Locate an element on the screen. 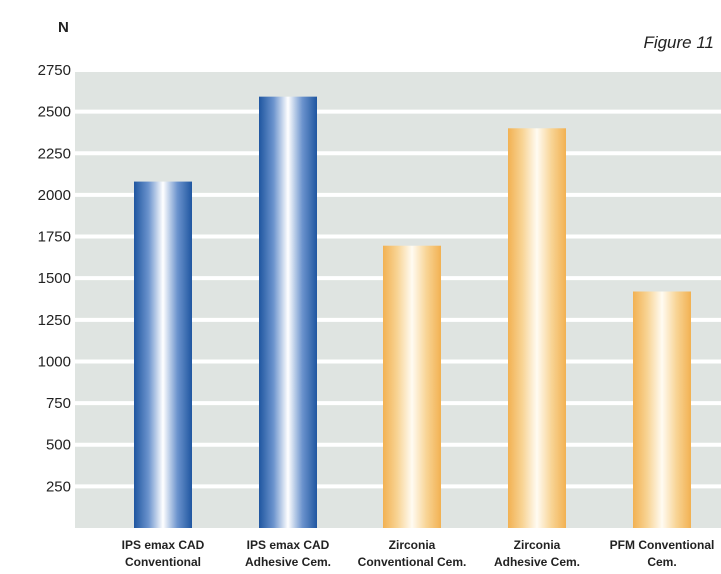 The height and width of the screenshot is (574, 721). y-tick-label: 1000 is located at coordinates (54, 361).